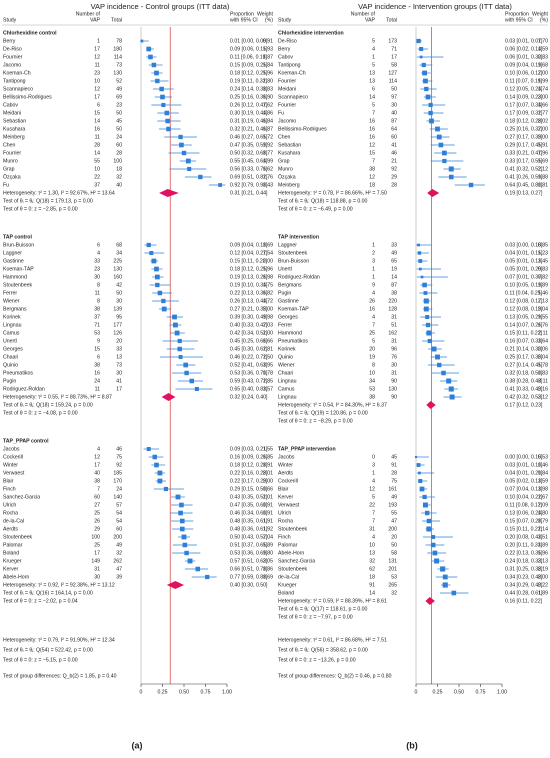  I want to click on study-name: Jacomo, so click(287, 121).